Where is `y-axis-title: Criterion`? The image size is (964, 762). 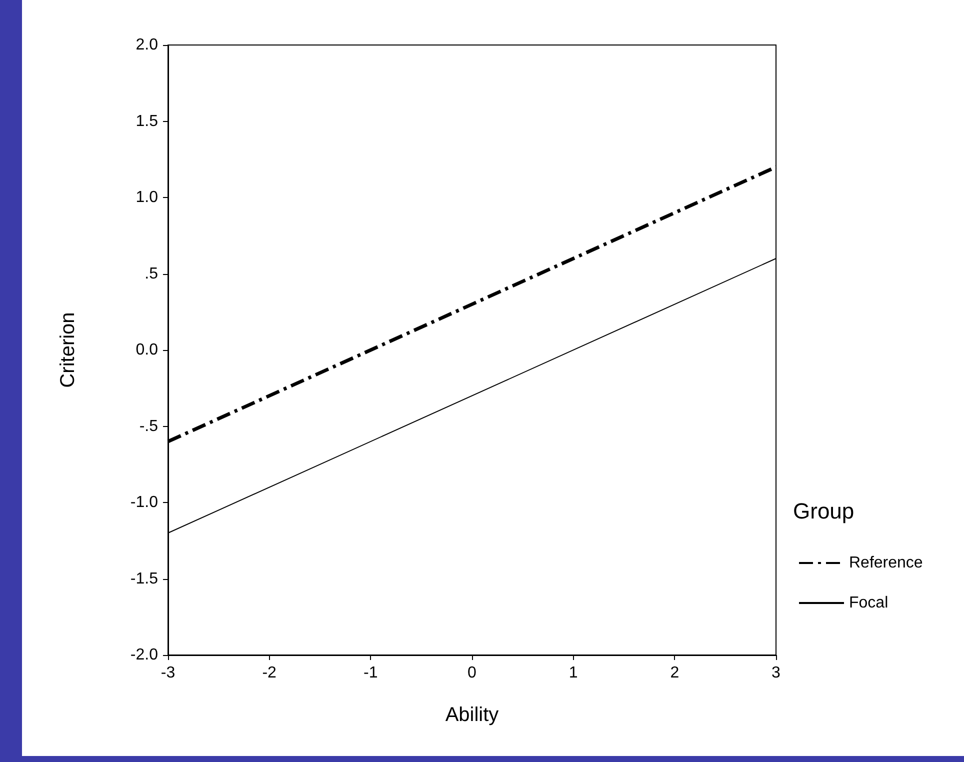
y-axis-title: Criterion is located at coordinates (68, 350).